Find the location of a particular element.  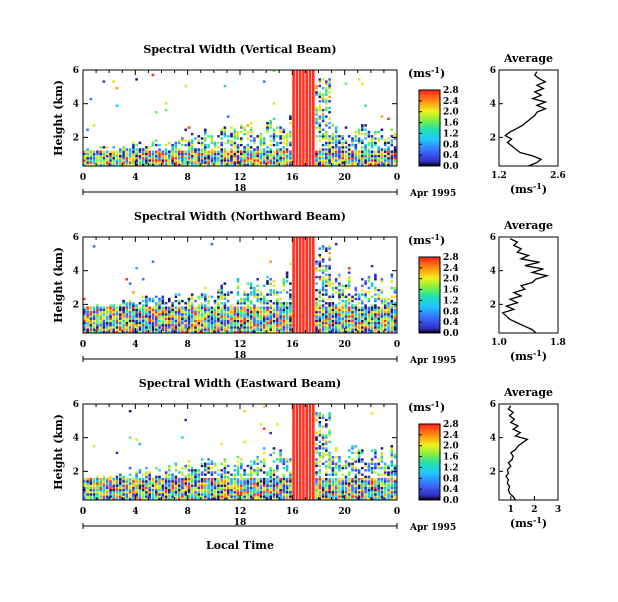

x-tick-label: 4 is located at coordinates (135, 178).